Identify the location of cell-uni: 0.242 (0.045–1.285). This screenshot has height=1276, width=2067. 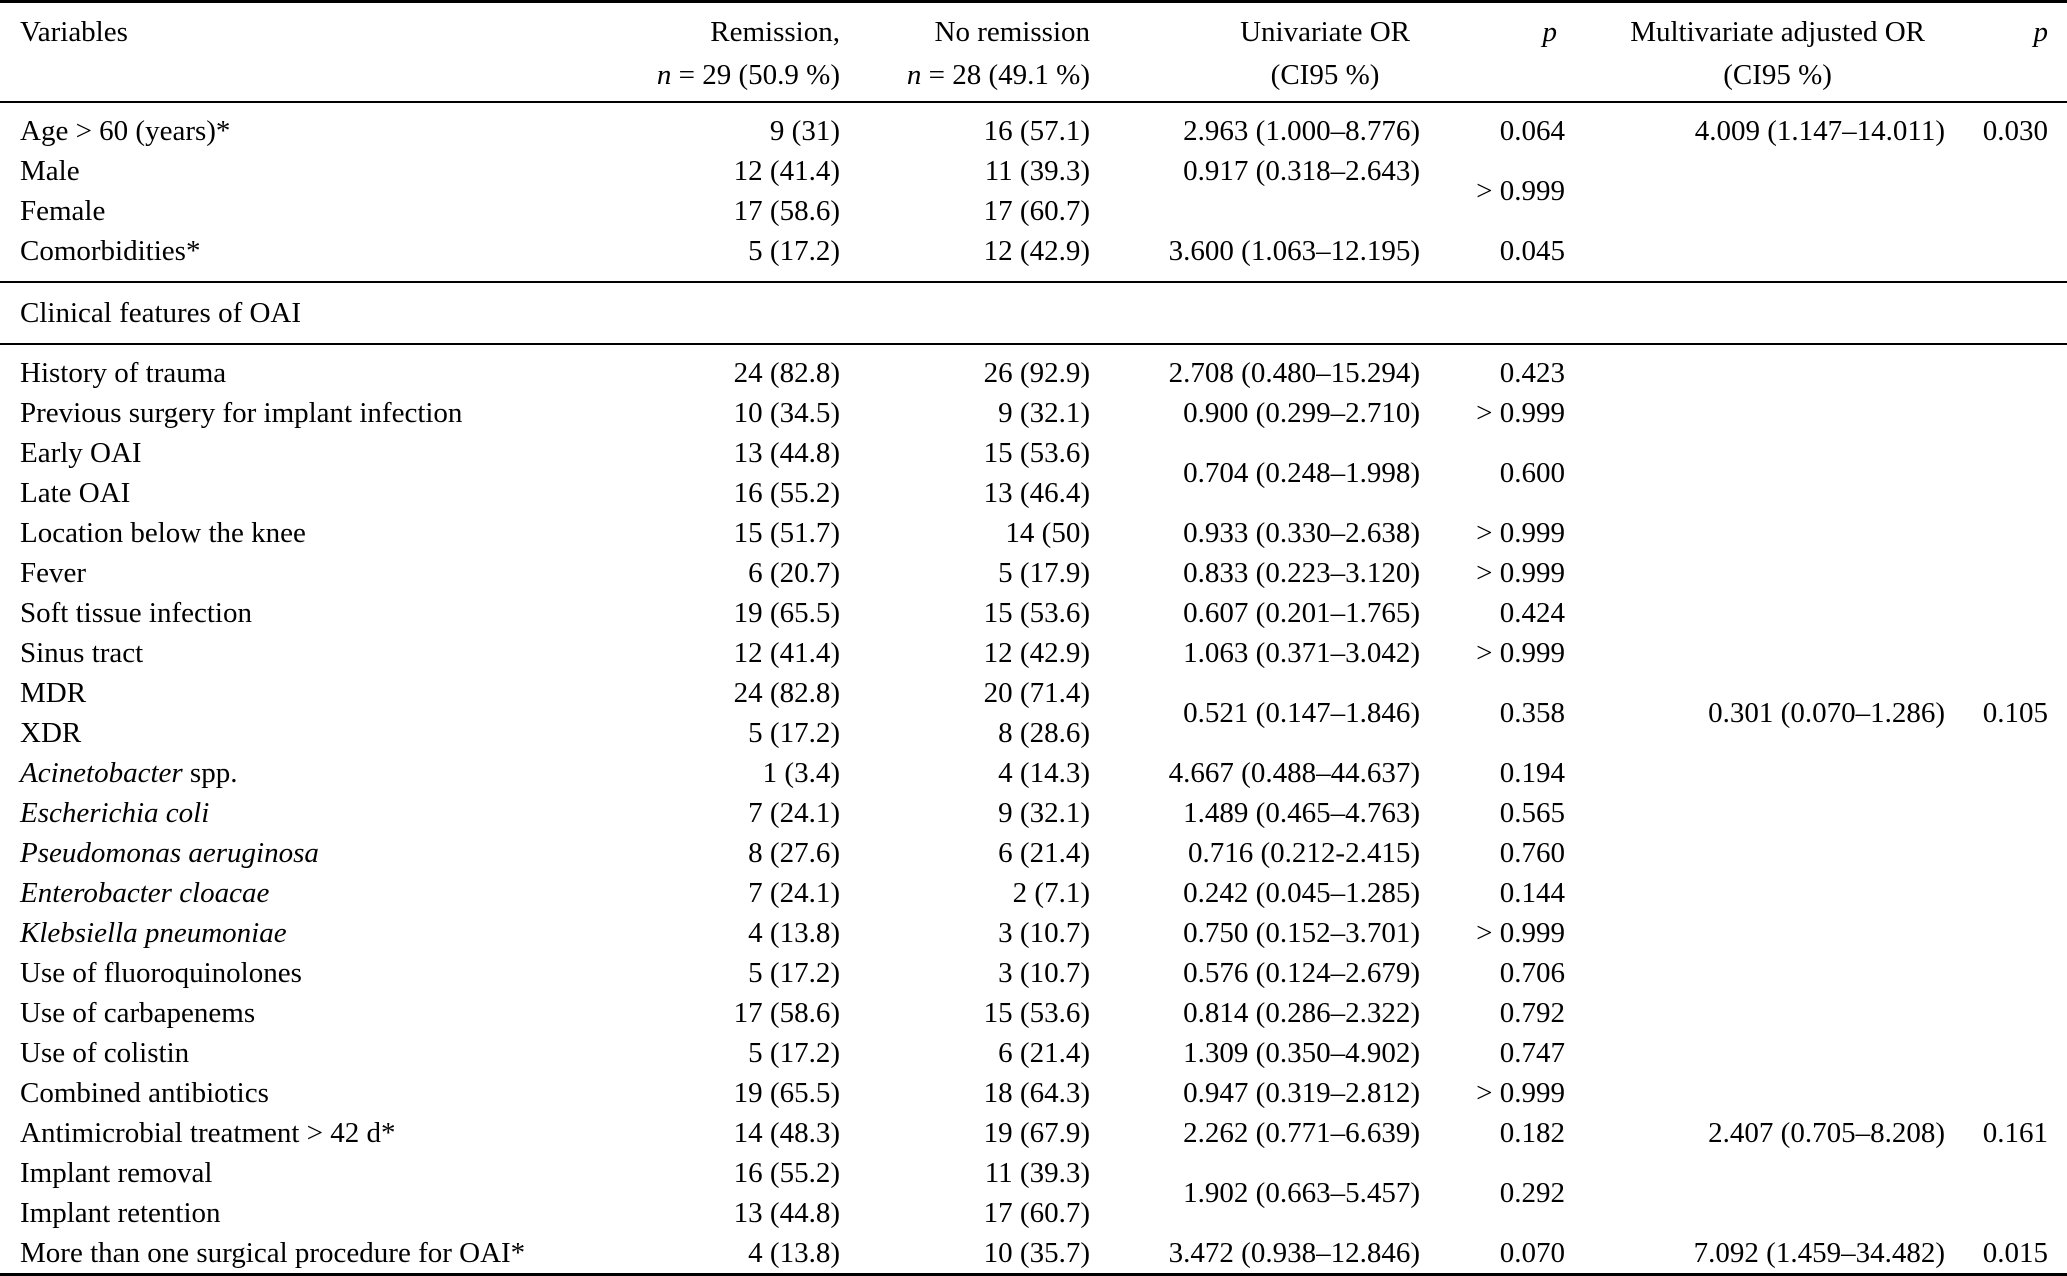
(1301, 892).